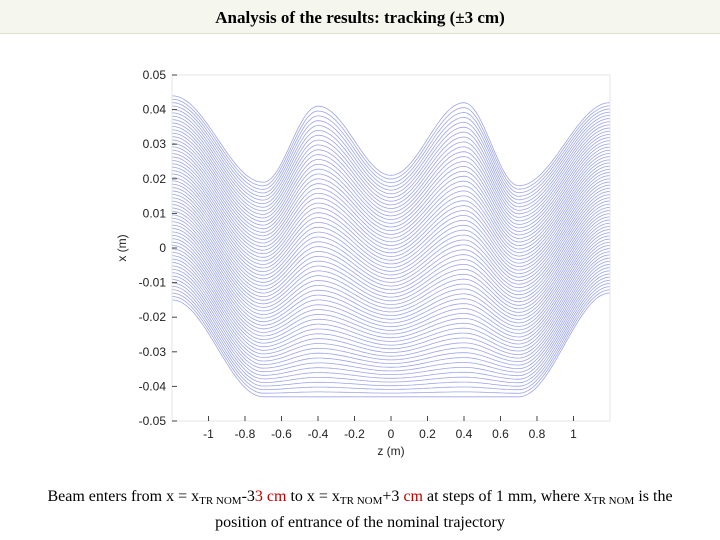 The width and height of the screenshot is (720, 540). Describe the element at coordinates (391, 434) in the screenshot. I see `x-tick-label: 0` at that location.